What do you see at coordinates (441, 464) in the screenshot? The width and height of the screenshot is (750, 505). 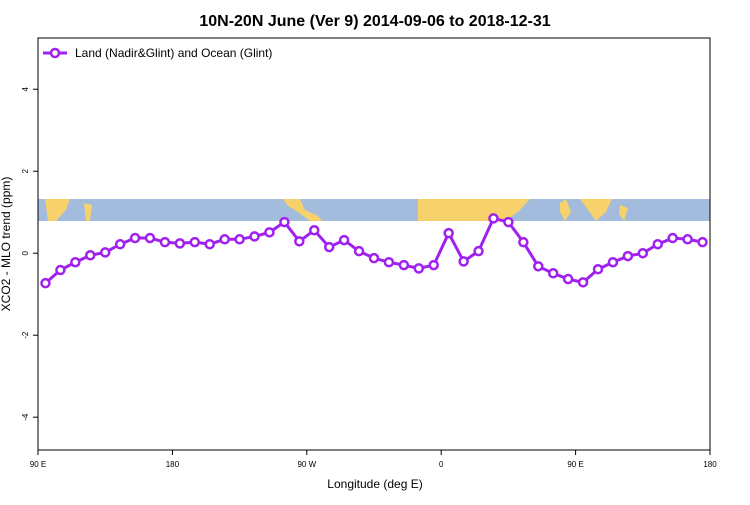 I see `x-tick-label: 0` at bounding box center [441, 464].